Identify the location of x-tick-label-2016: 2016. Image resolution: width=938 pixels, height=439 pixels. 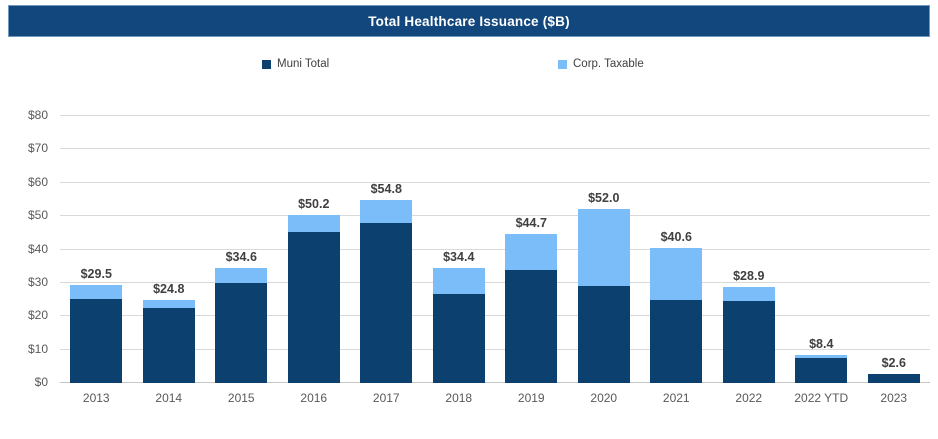
(314, 398).